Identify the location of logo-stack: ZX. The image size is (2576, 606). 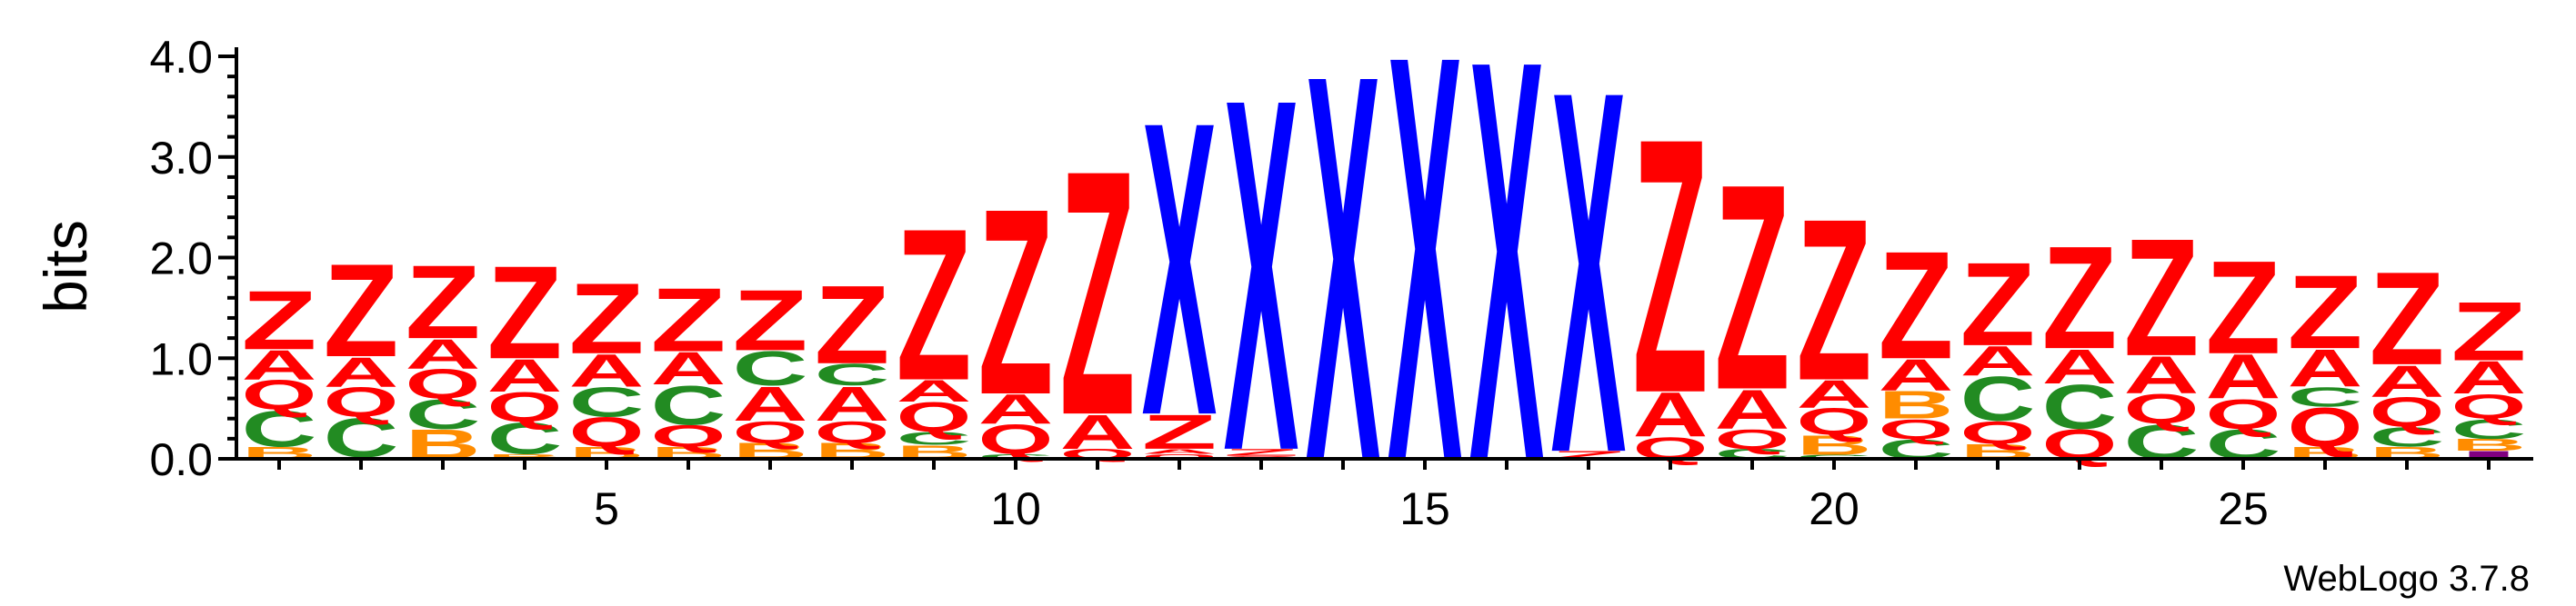
(1589, 280).